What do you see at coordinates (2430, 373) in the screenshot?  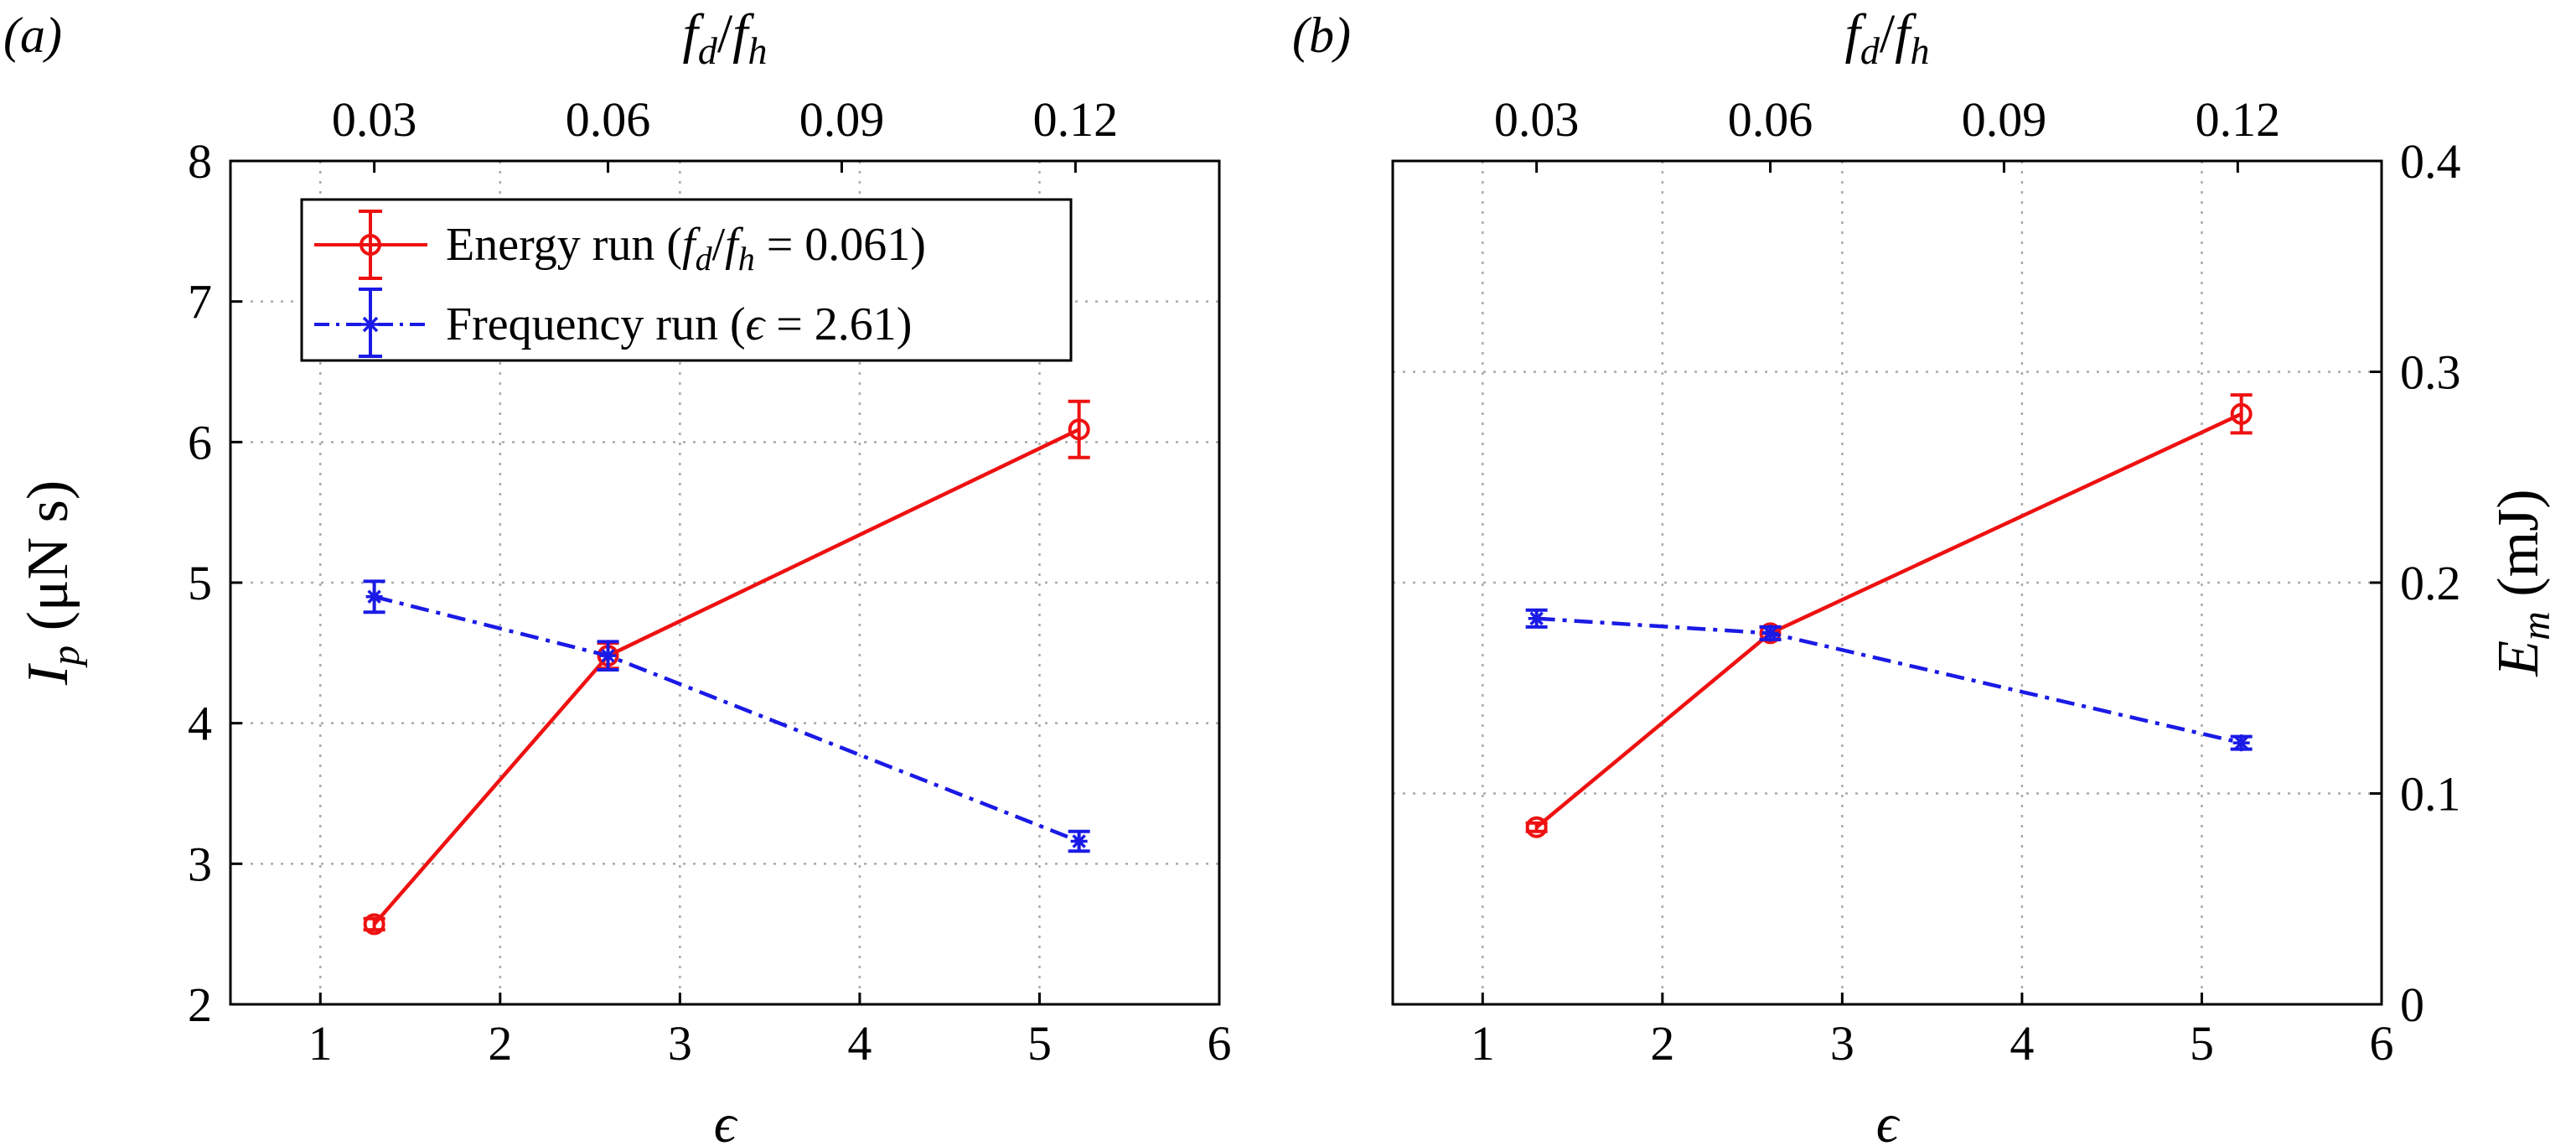 I see `y-tick-label: 0.3` at bounding box center [2430, 373].